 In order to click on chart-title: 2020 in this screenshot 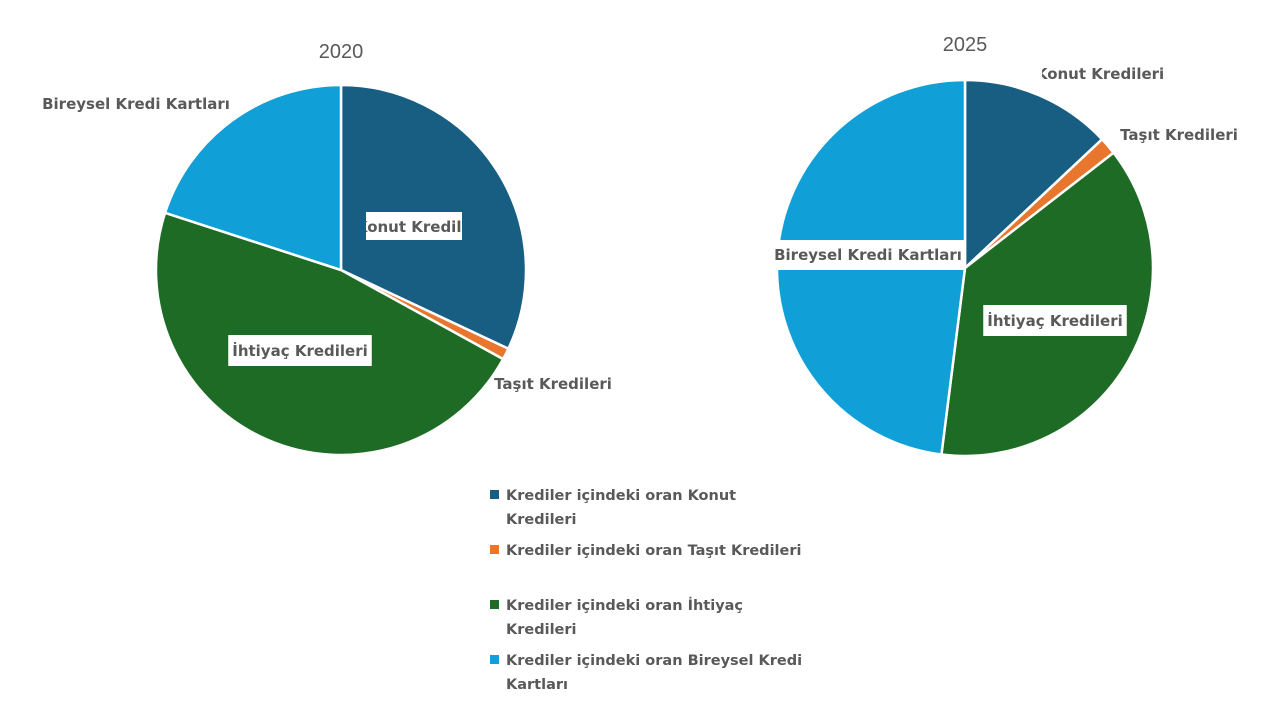, I will do `click(341, 52)`.